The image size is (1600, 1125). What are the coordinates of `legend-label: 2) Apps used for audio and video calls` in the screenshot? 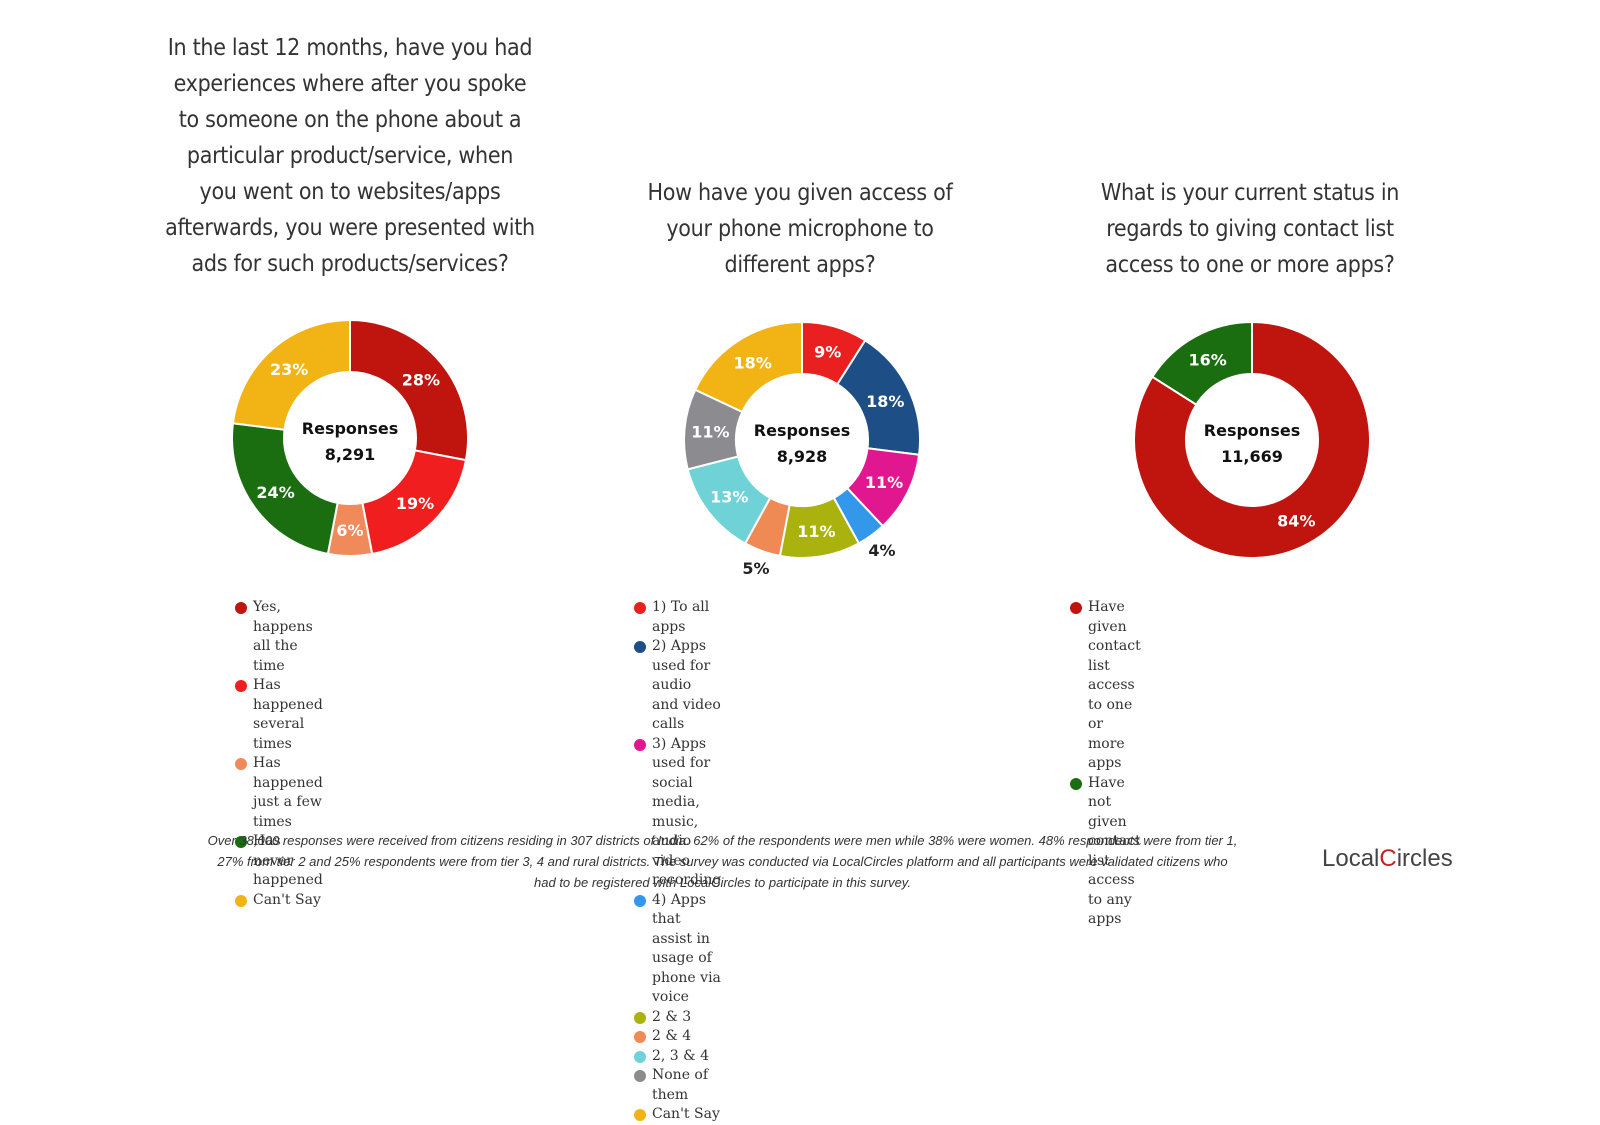 It's located at (686, 685).